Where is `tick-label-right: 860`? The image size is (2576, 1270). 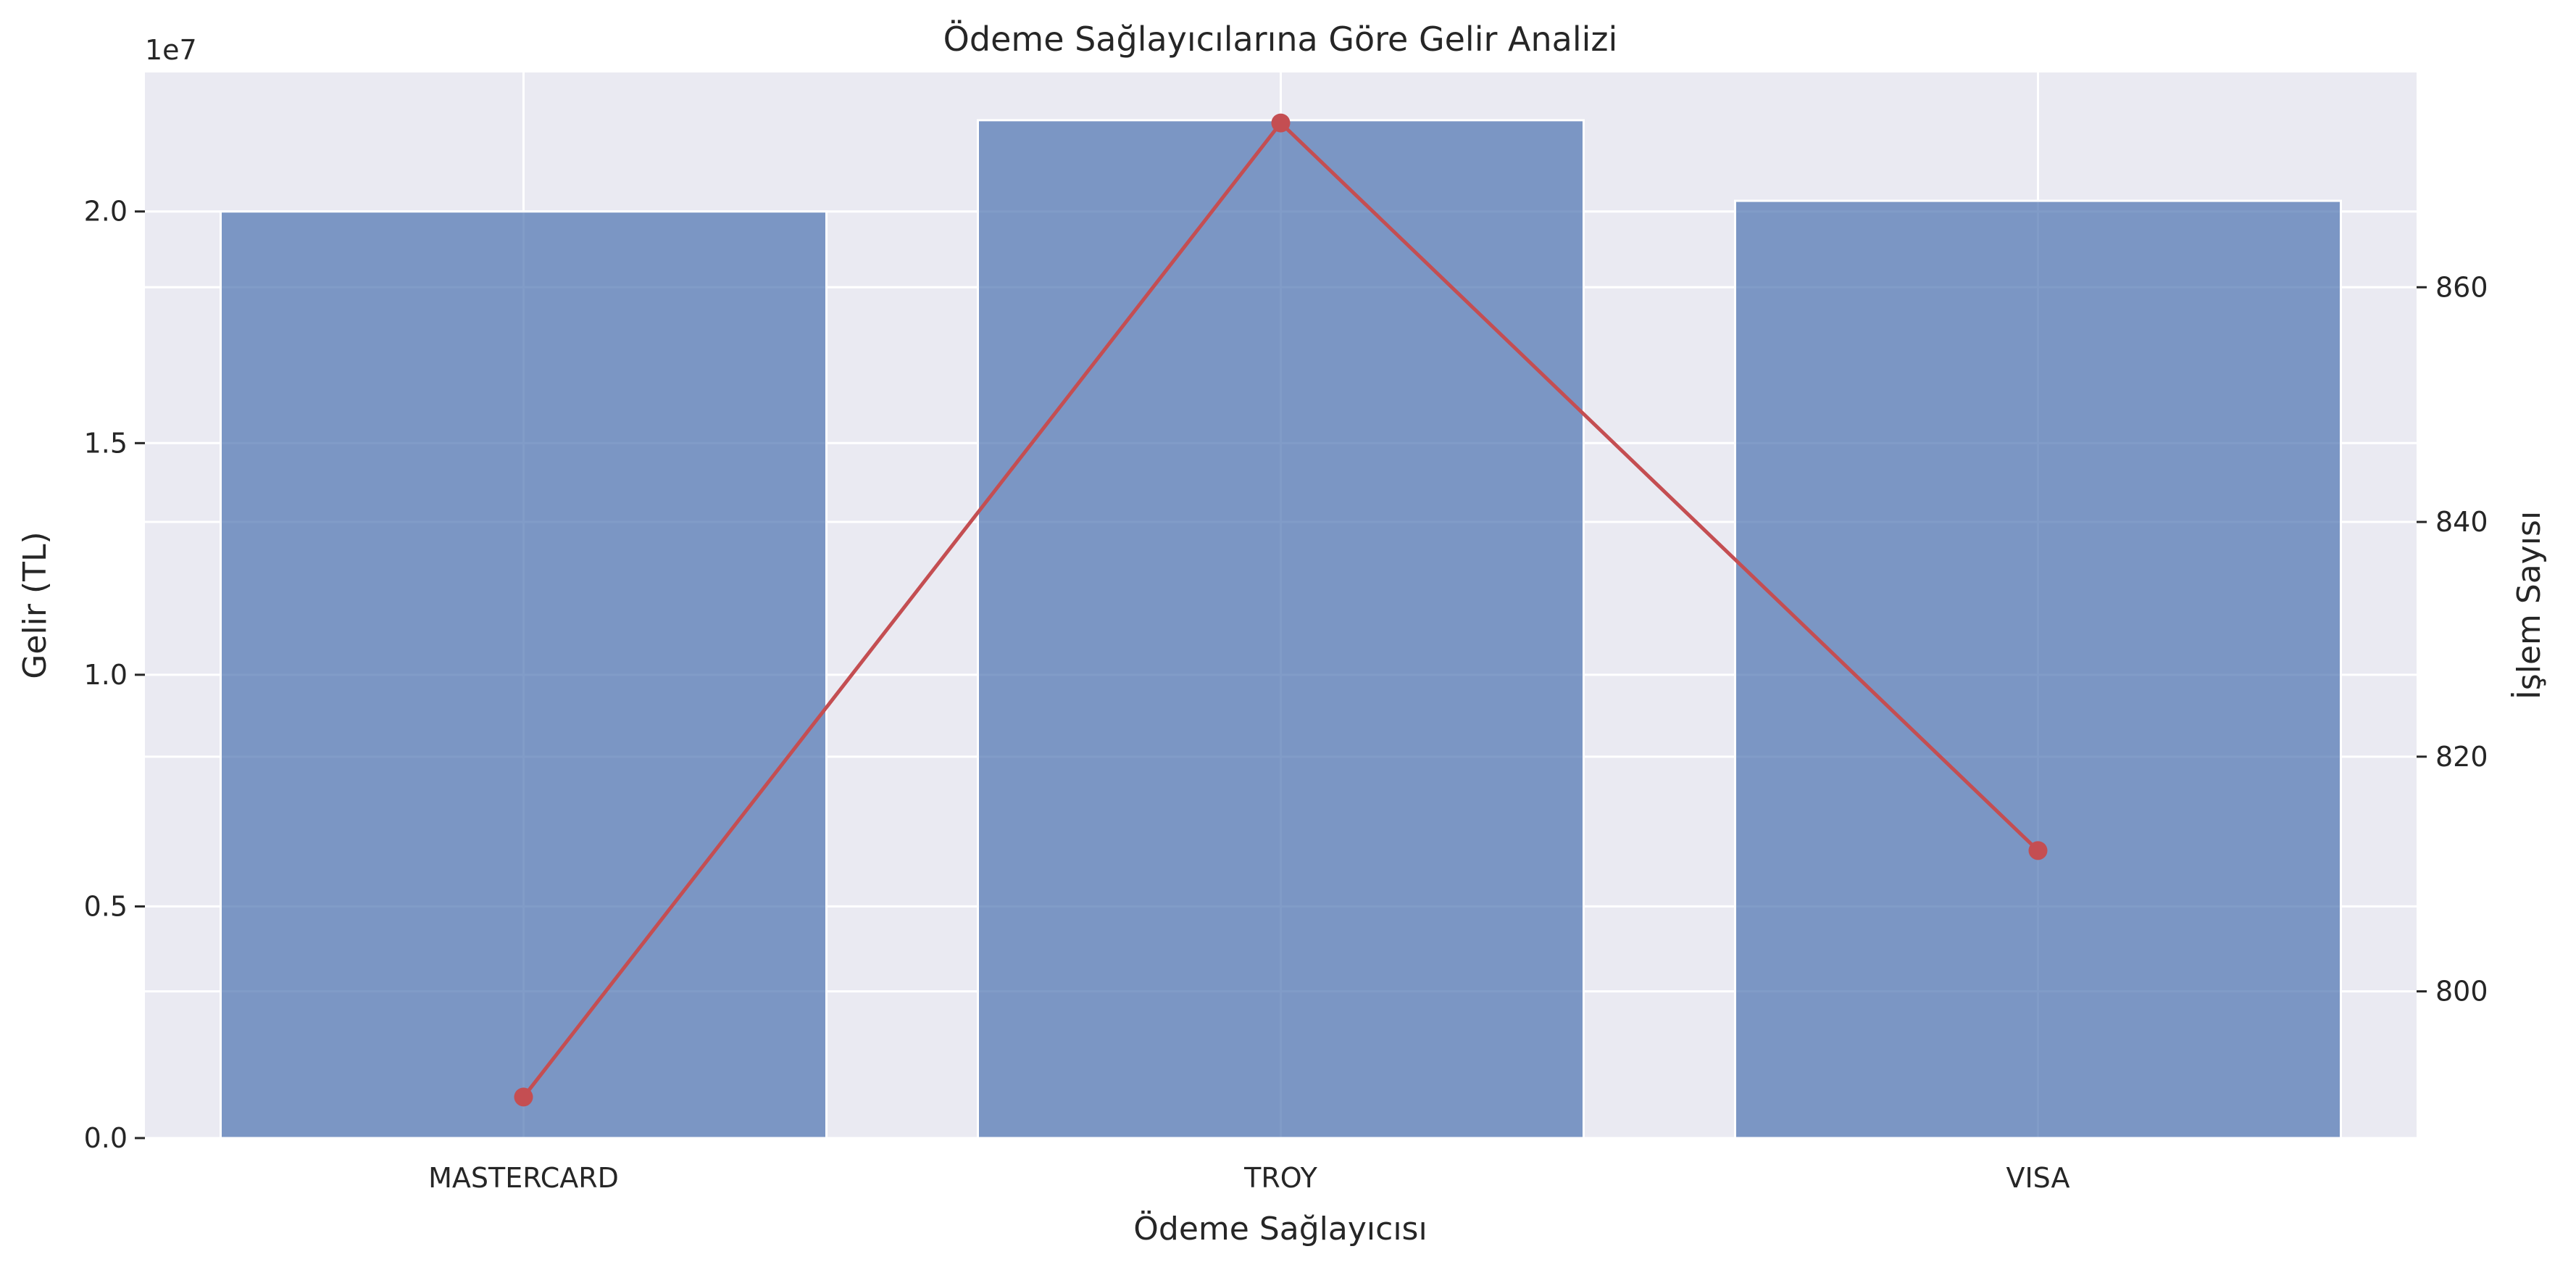 tick-label-right: 860 is located at coordinates (2461, 287).